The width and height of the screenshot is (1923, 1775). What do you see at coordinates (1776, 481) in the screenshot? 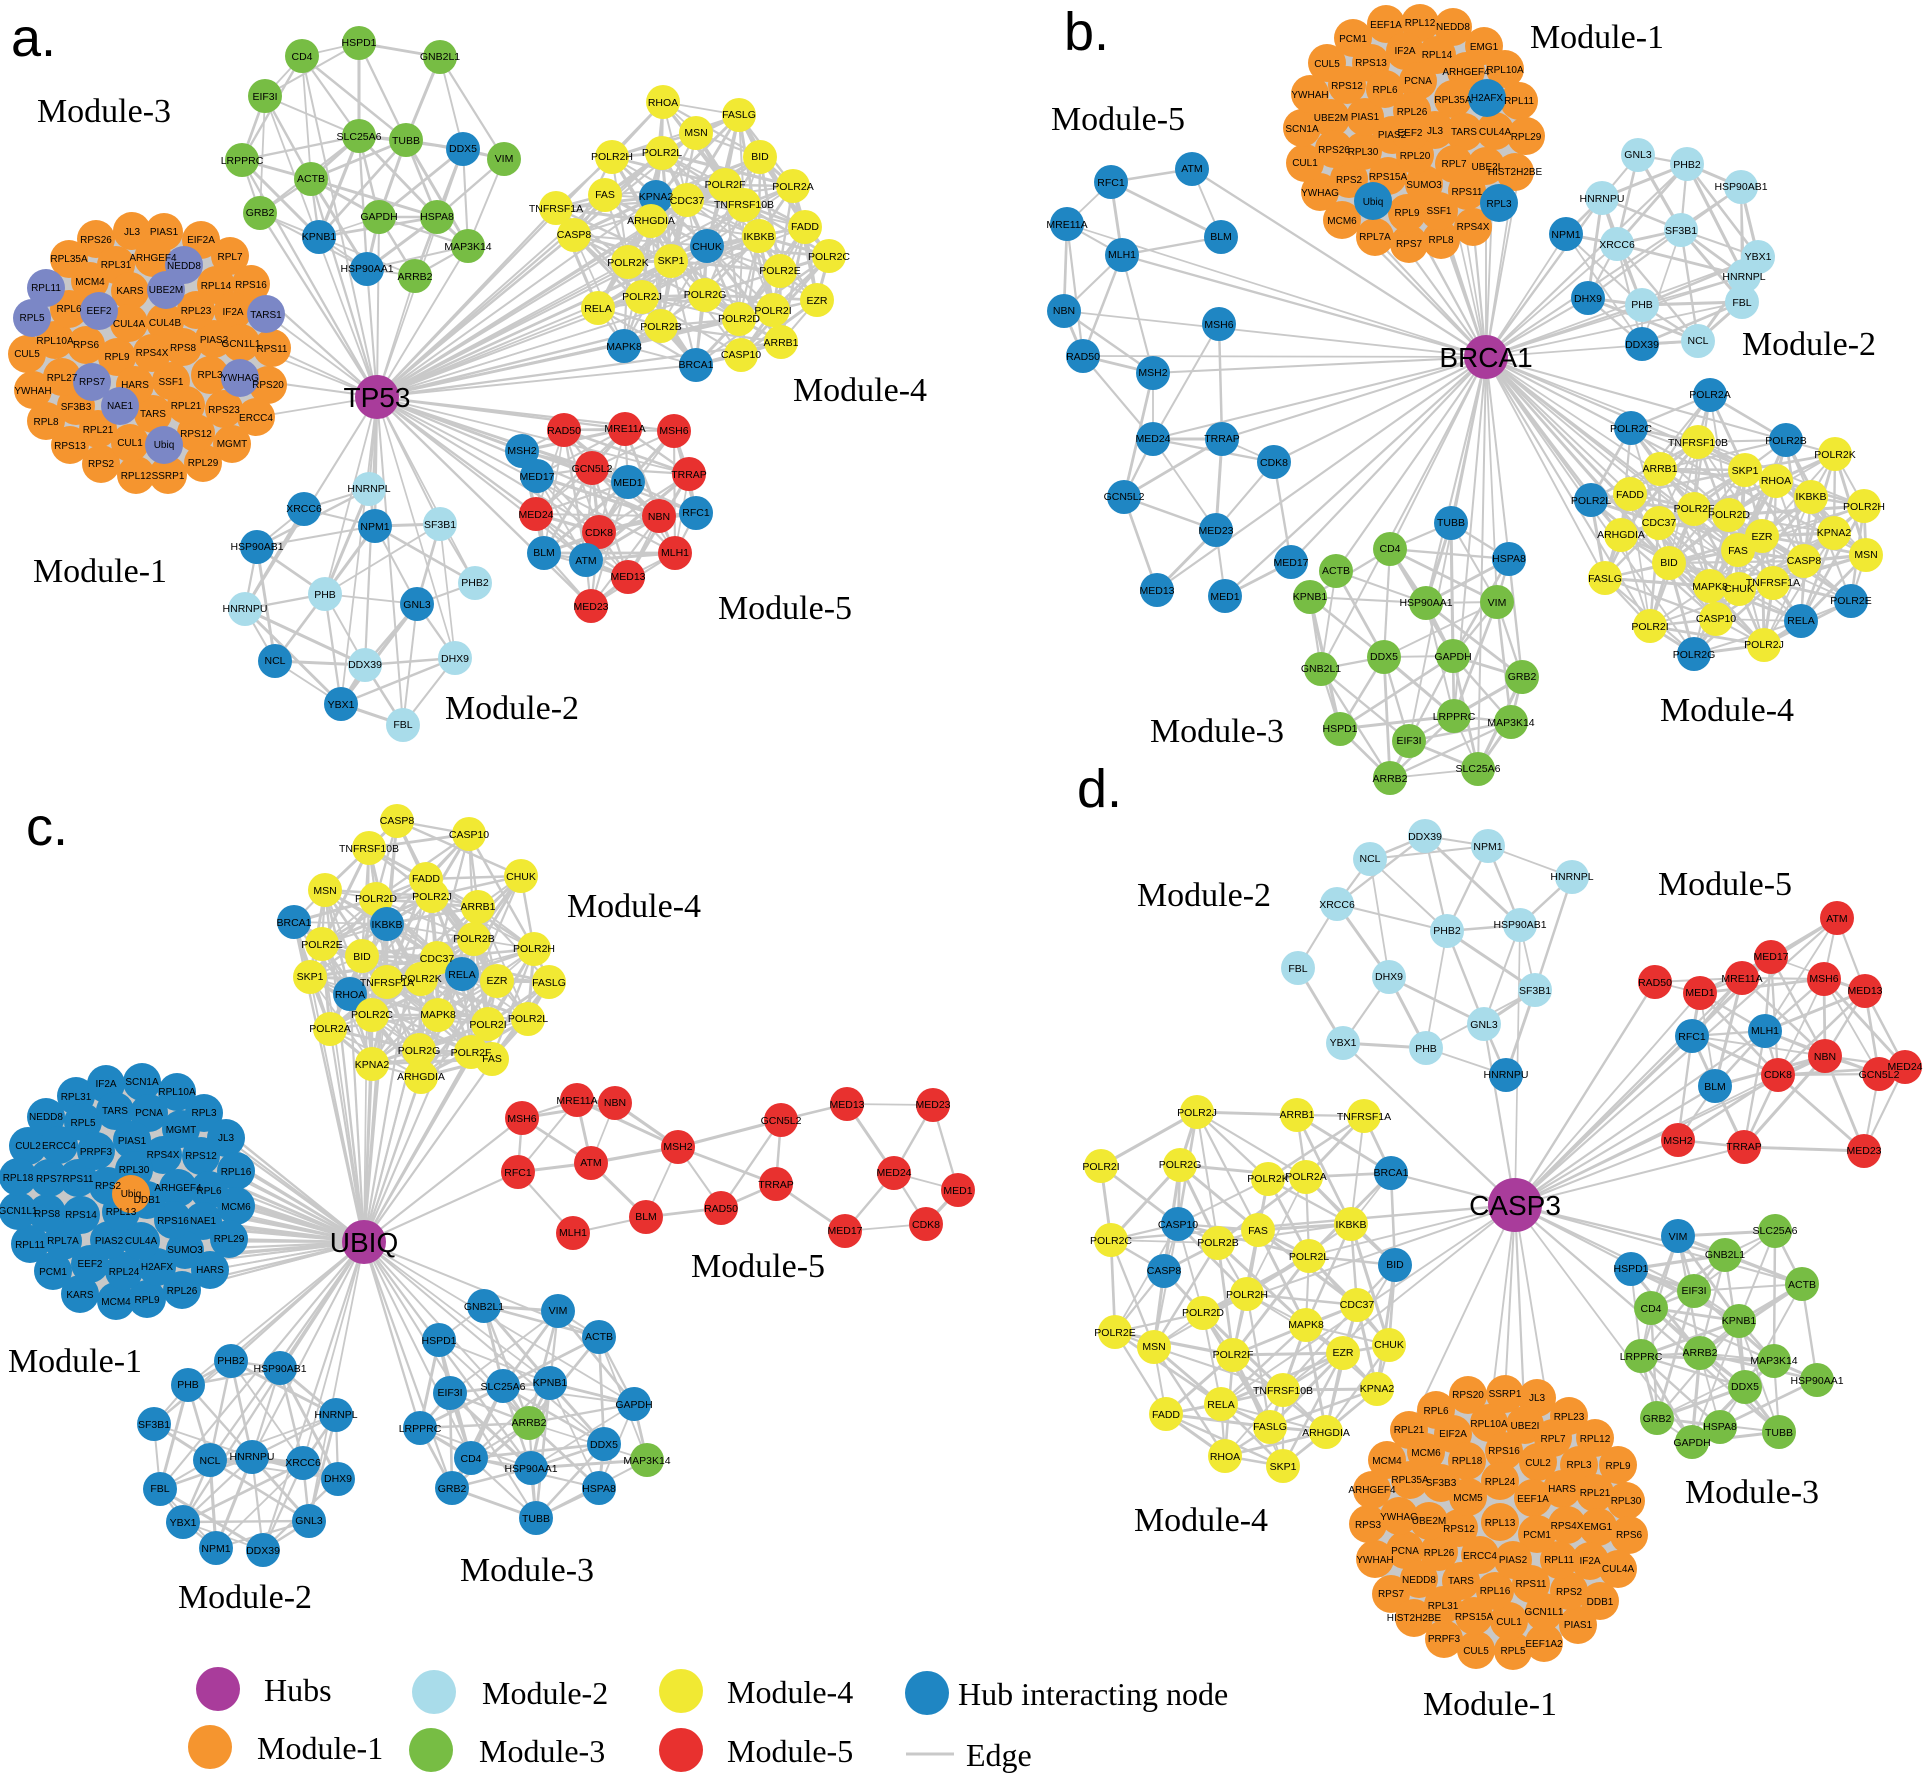
I see `svg-text: RHOA` at bounding box center [1776, 481].